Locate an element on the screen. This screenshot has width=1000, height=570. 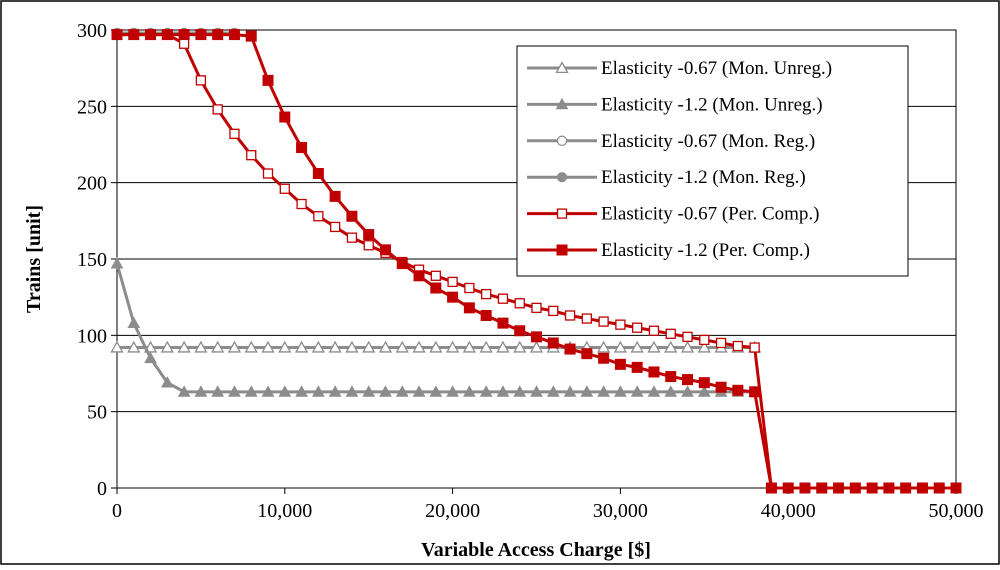
legend-item: Elasticity -0.67 (Mon. Unreg.) is located at coordinates (679, 68).